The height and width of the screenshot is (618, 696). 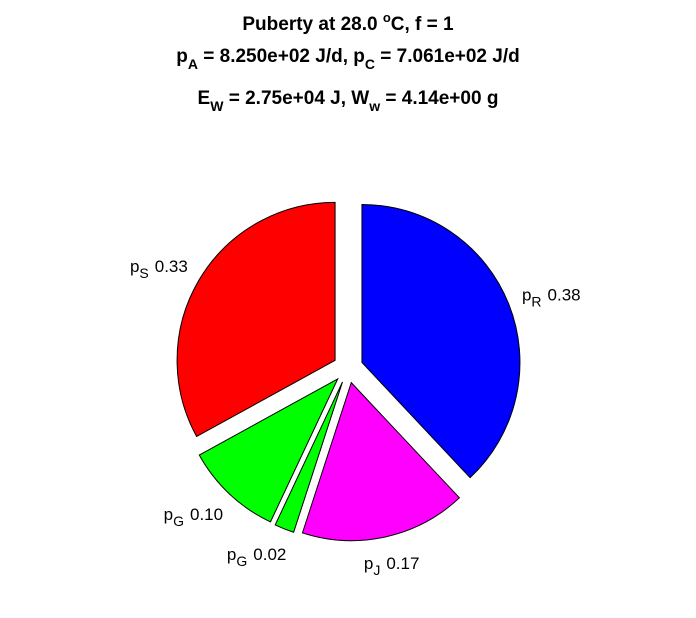 What do you see at coordinates (387, 17) in the screenshot?
I see `title-text: o` at bounding box center [387, 17].